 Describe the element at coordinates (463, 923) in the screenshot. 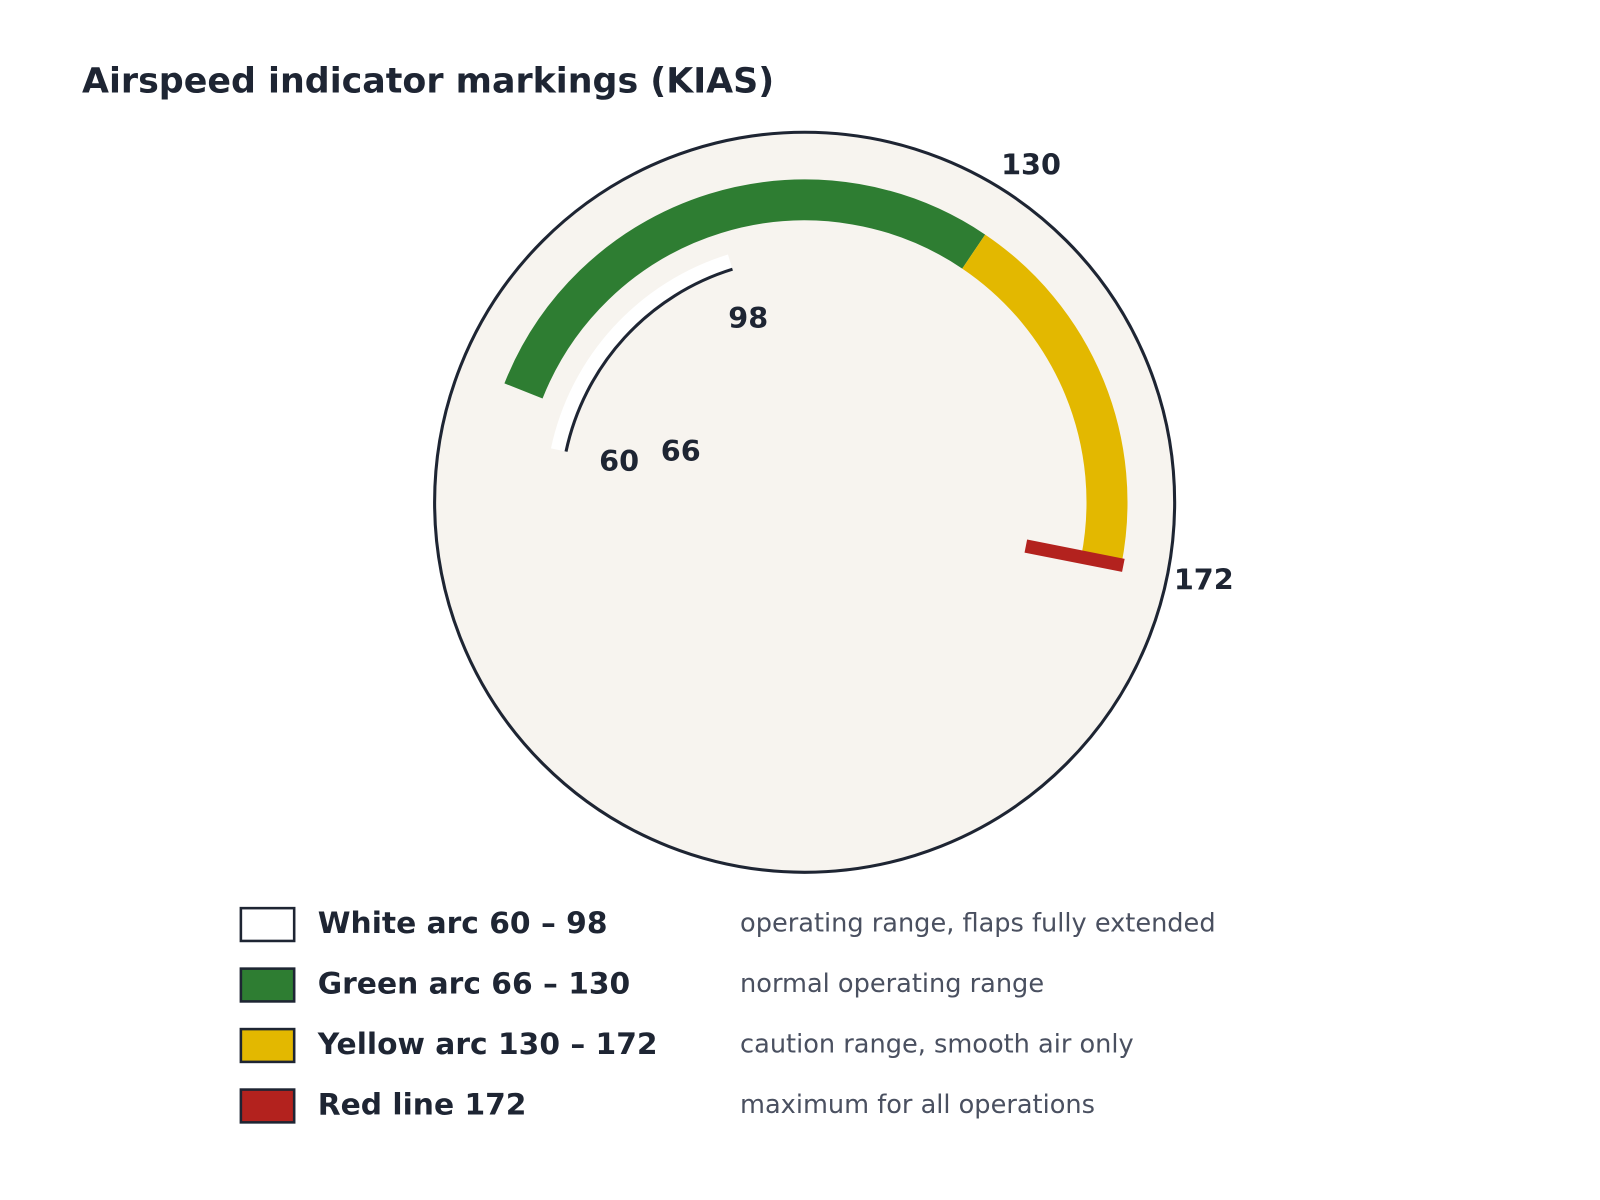

I see `legend-label: White arc 60 – 98` at that location.